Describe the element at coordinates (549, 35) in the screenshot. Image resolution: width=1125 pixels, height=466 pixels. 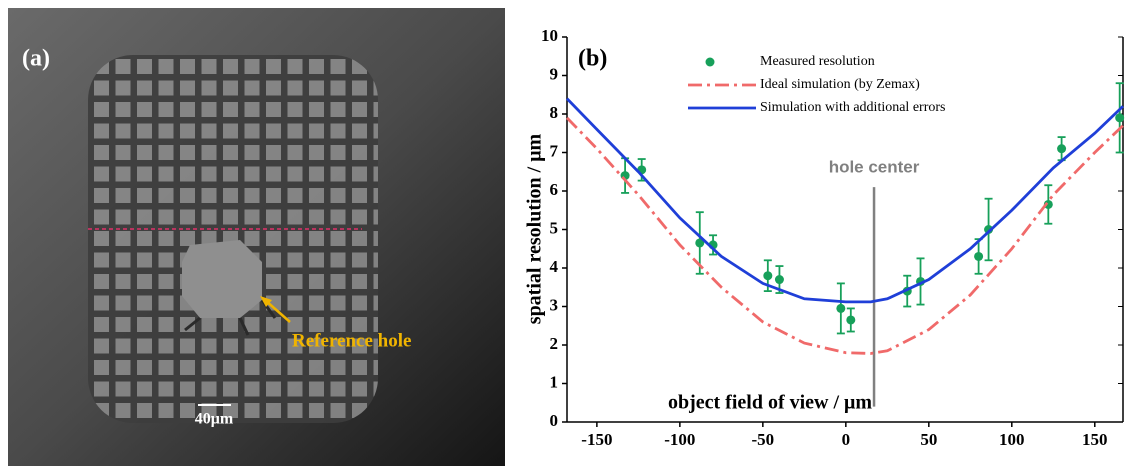
I see `y-tick-label: 10` at that location.